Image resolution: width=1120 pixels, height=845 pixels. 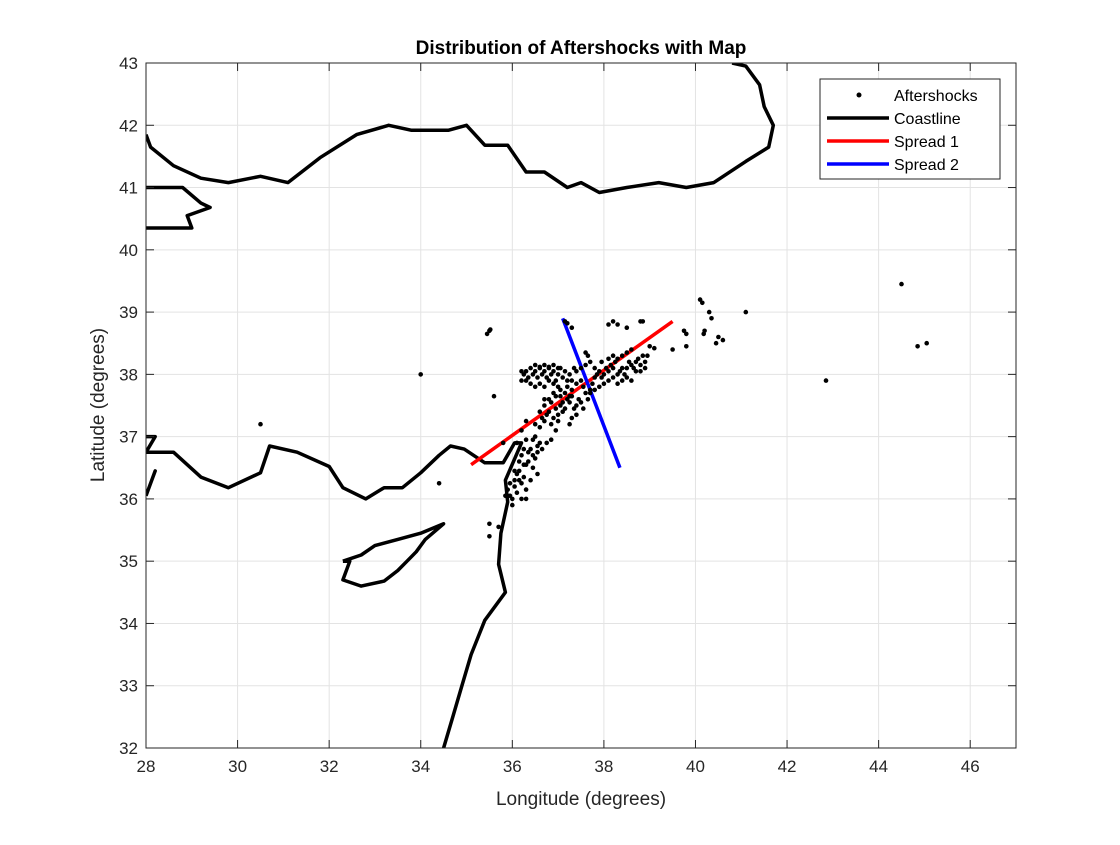 What do you see at coordinates (878, 766) in the screenshot?
I see `x-tick-label: 44` at bounding box center [878, 766].